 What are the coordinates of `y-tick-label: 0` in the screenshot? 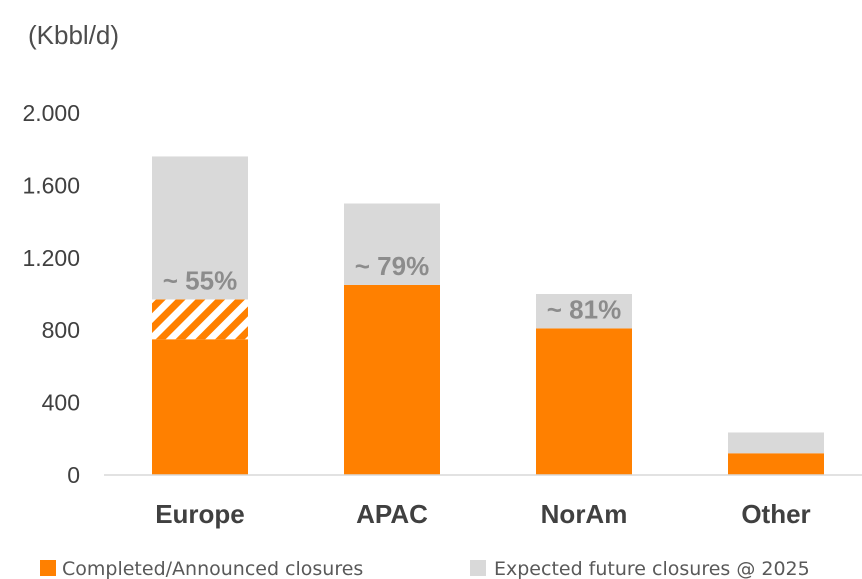 It's located at (73, 475).